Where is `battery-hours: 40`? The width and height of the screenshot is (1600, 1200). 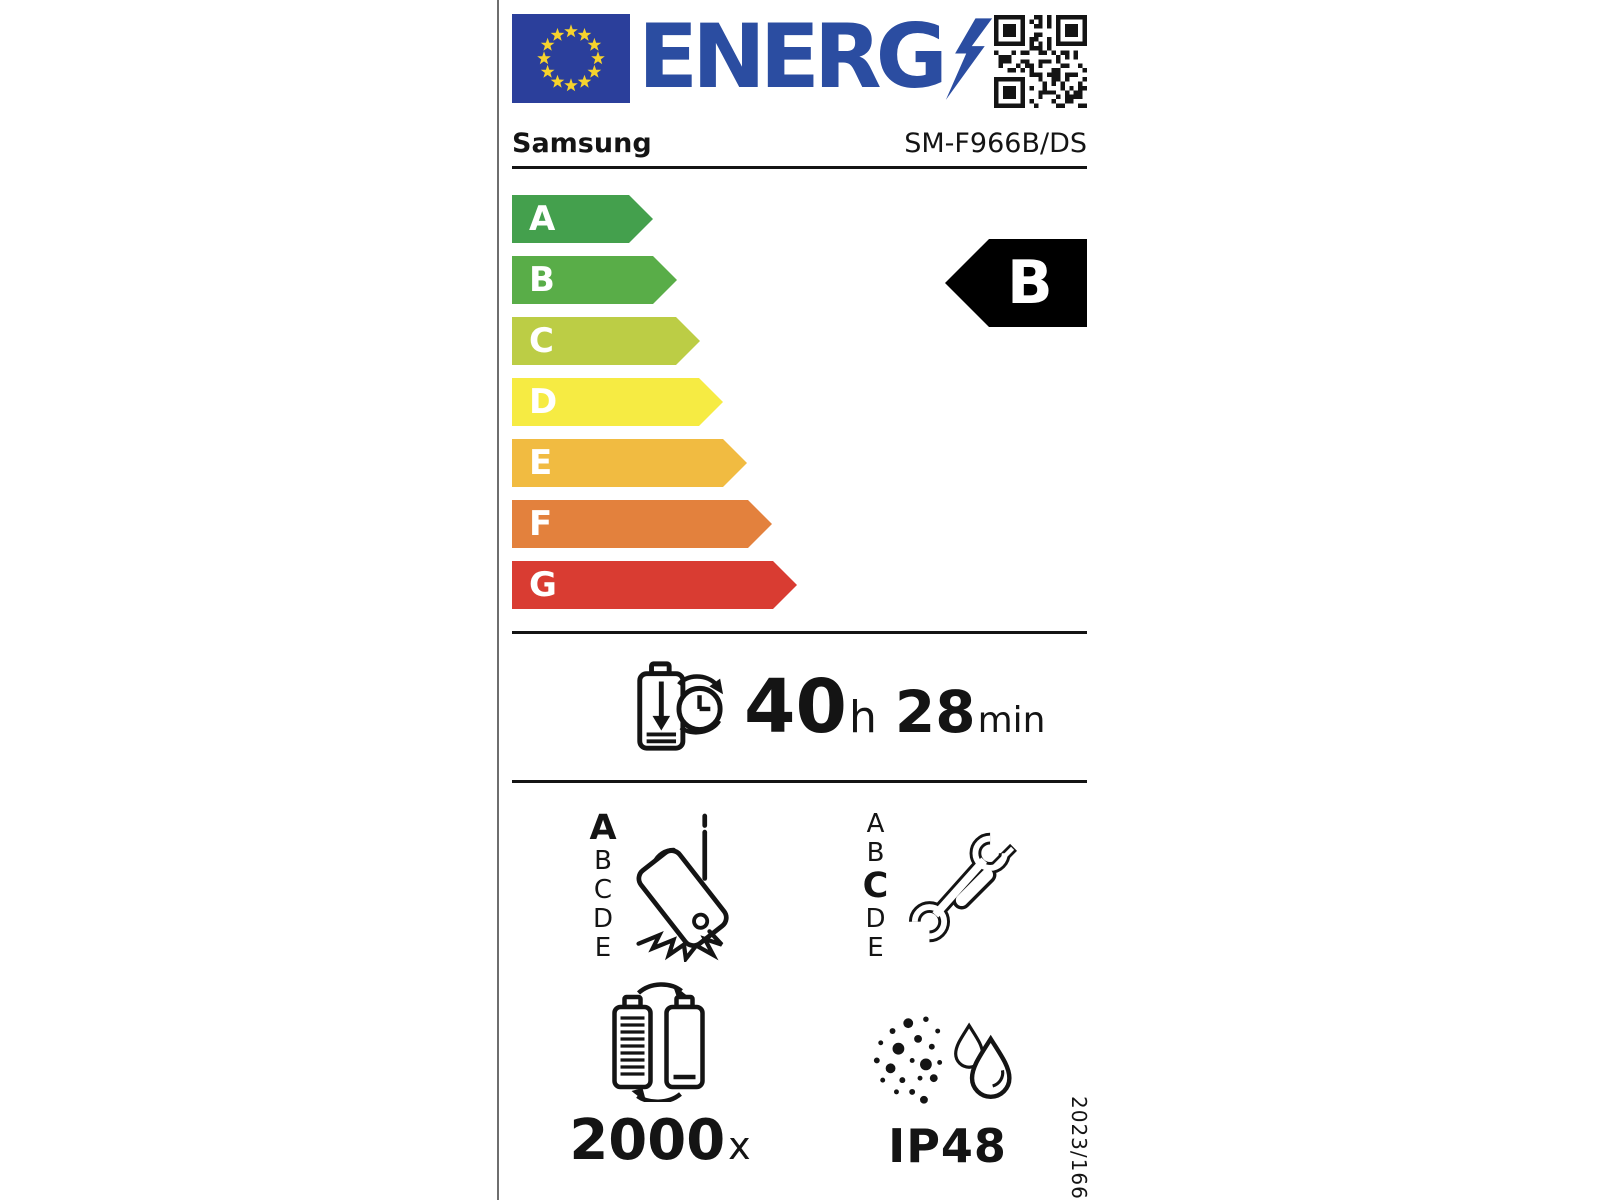
battery-hours: 40 is located at coordinates (795, 707).